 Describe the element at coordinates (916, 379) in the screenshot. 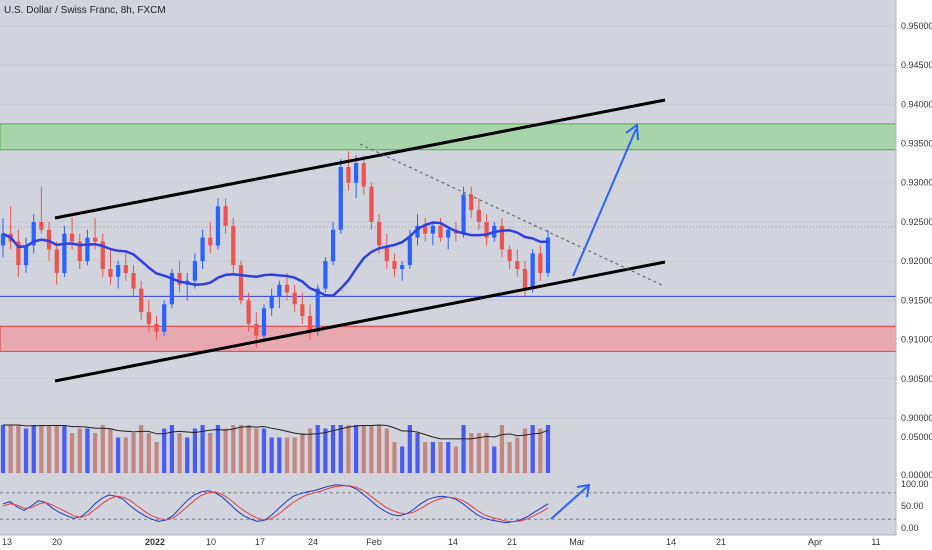

I see `y-tick-label: 0.90500` at that location.